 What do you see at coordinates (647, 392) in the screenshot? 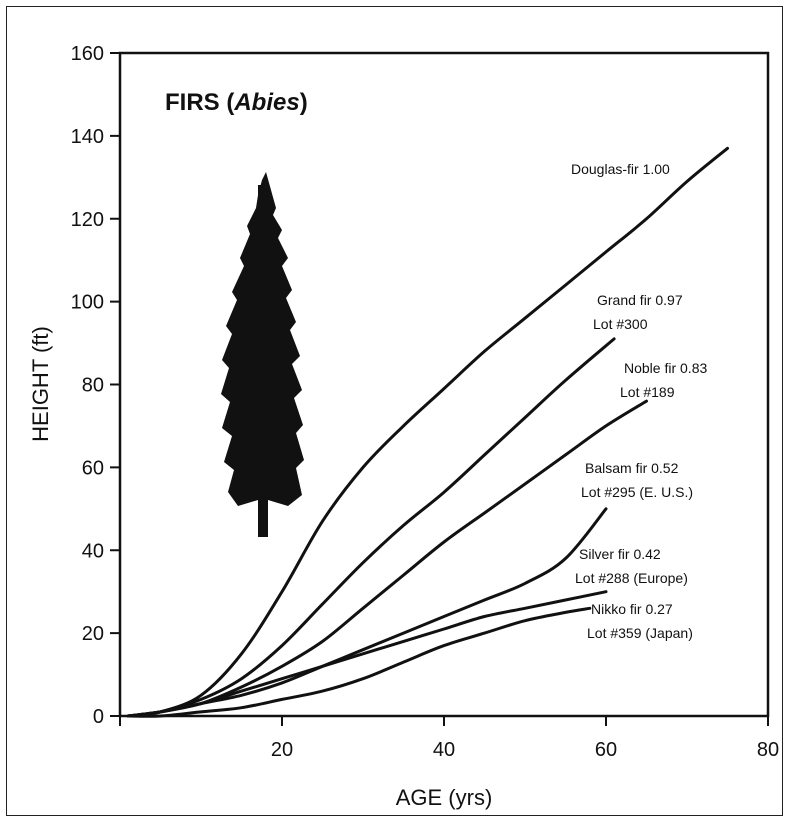
I see `series-sublabel: Lot #189` at bounding box center [647, 392].